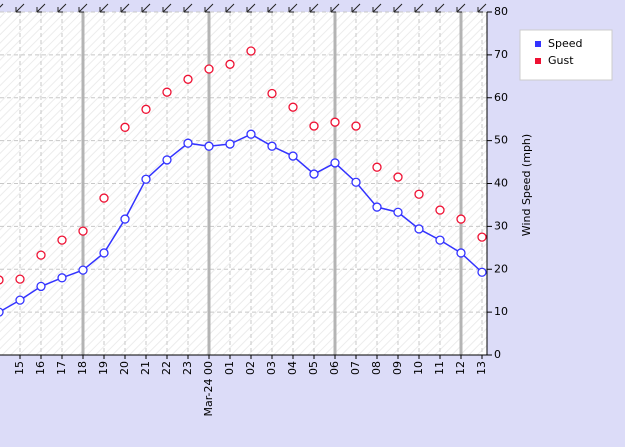  Describe the element at coordinates (313, 368) in the screenshot. I see `x-tick-label: 05` at that location.